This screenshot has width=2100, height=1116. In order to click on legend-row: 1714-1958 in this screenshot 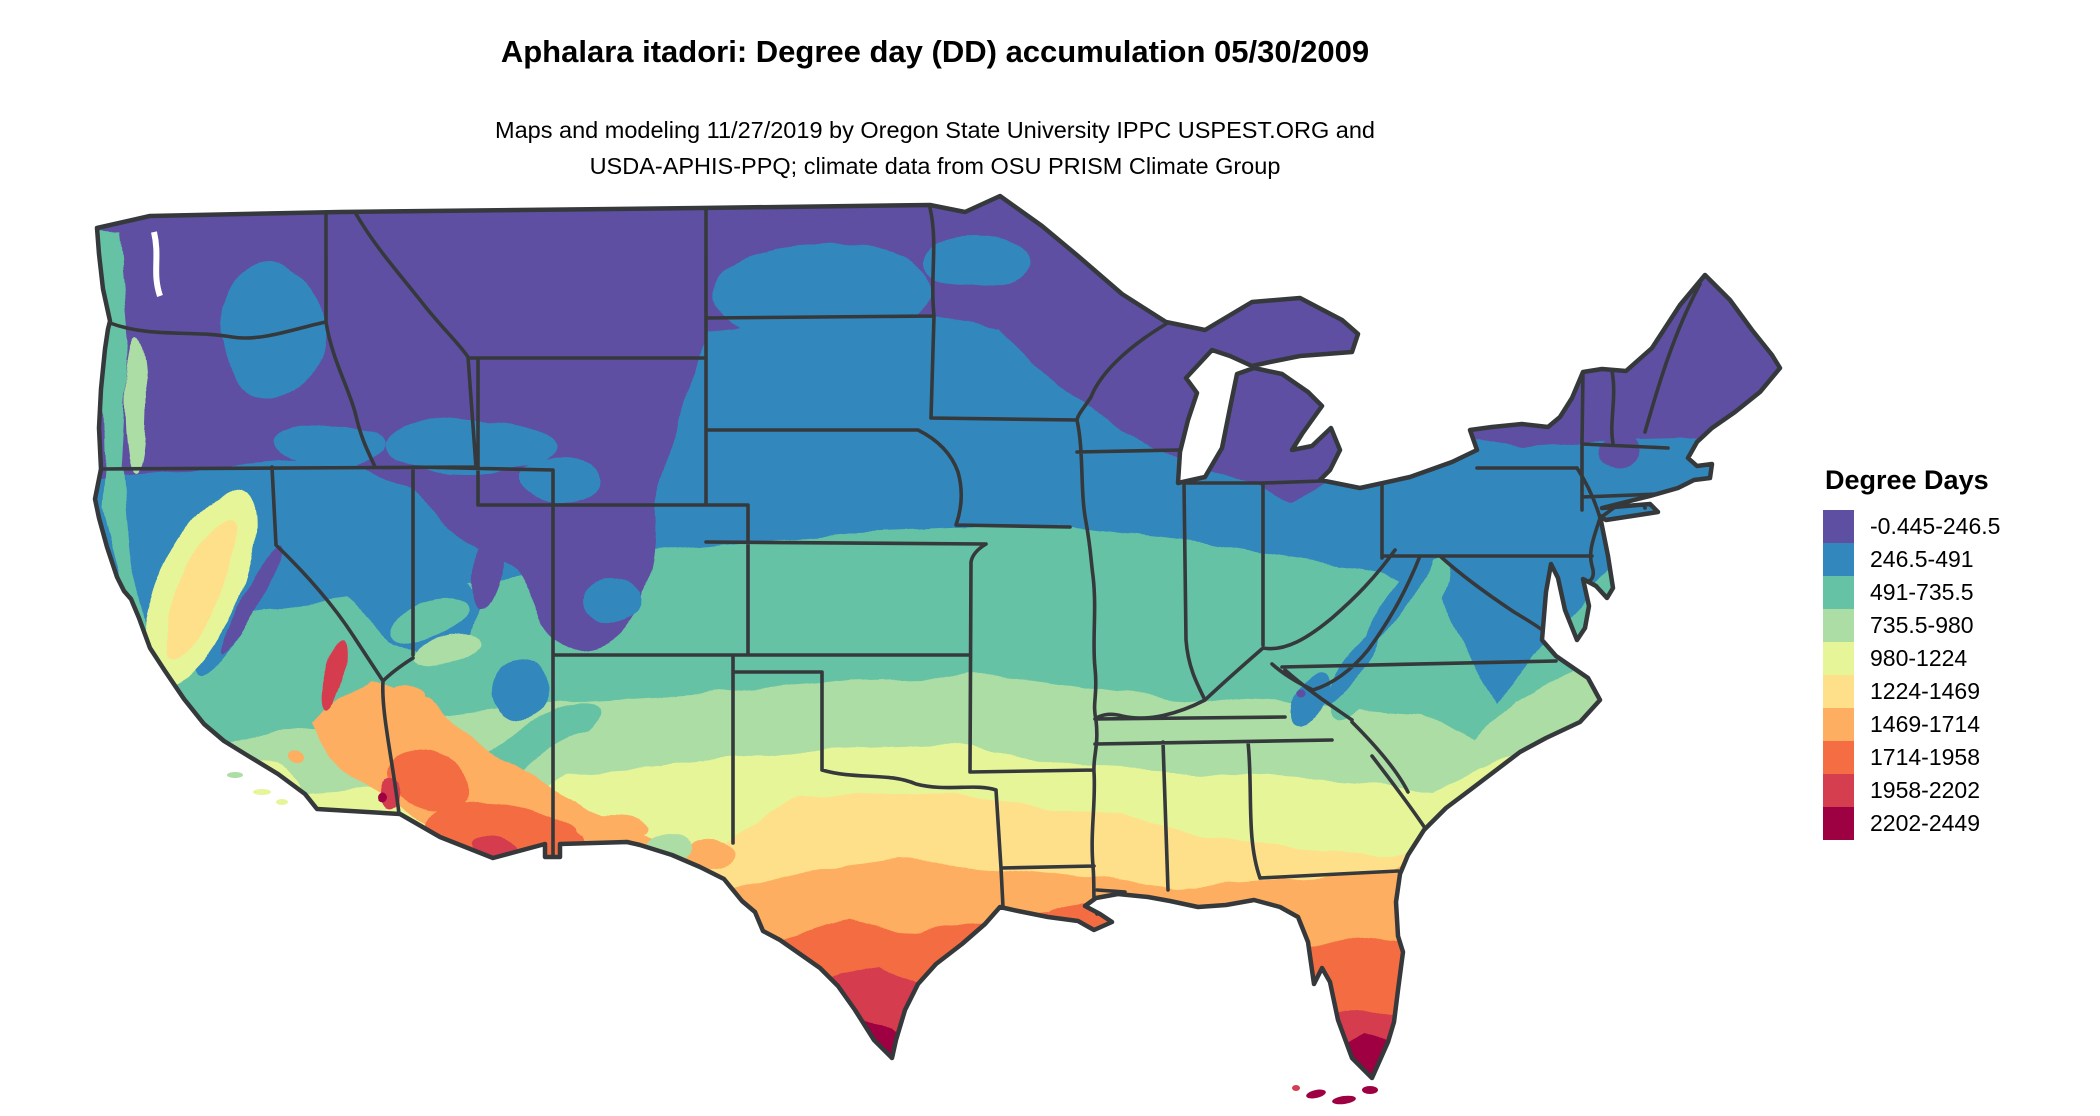, I will do `click(1911, 757)`.